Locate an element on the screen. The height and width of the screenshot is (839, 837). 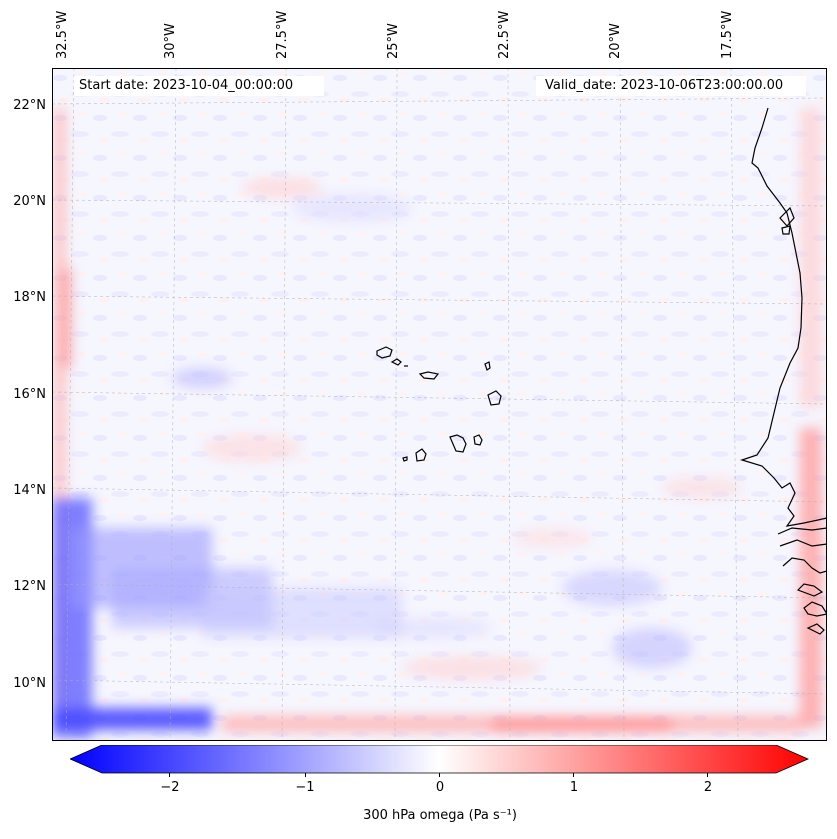
lon-label-30w: 30°W is located at coordinates (170, 41).